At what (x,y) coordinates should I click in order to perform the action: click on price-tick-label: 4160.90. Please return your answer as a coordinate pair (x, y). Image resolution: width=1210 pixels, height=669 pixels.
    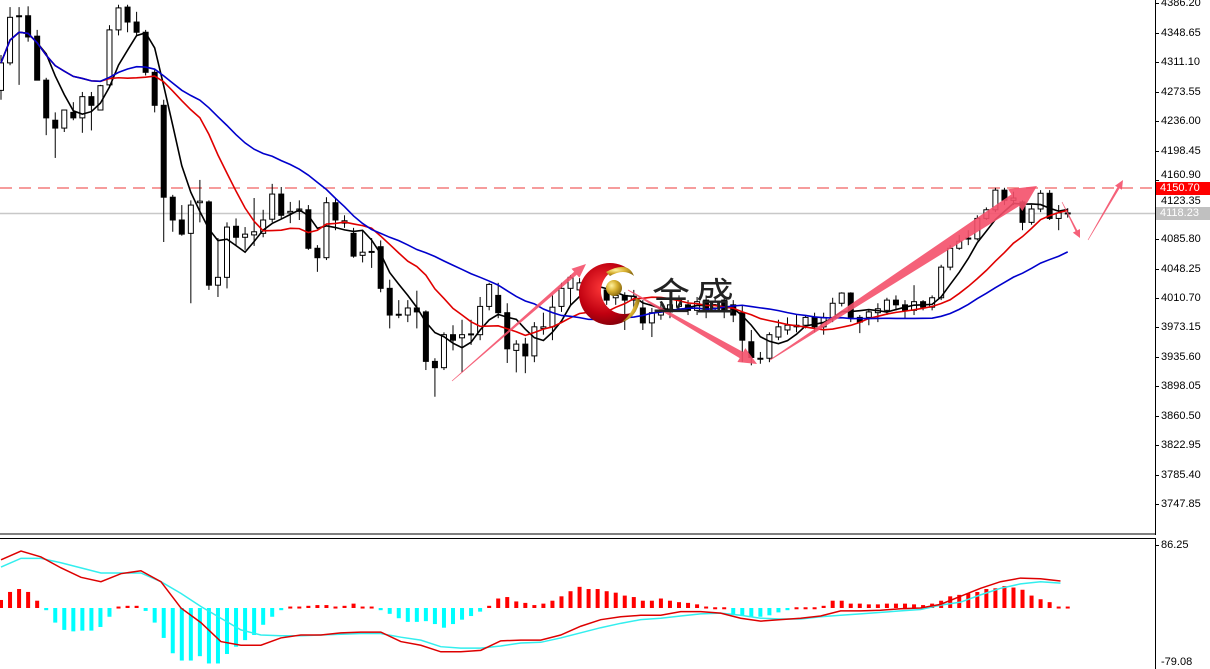
    Looking at the image, I should click on (1181, 175).